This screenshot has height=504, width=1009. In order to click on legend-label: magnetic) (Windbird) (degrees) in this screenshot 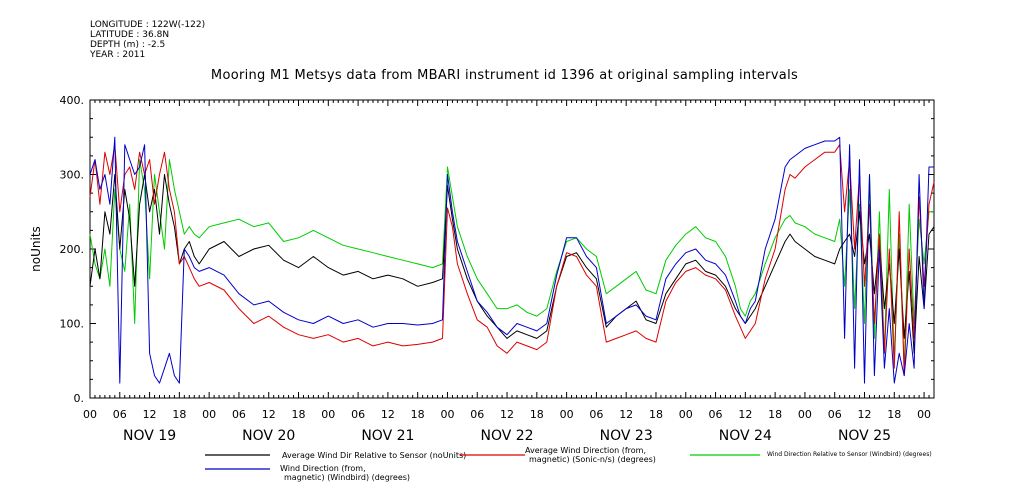, I will do `click(347, 477)`.